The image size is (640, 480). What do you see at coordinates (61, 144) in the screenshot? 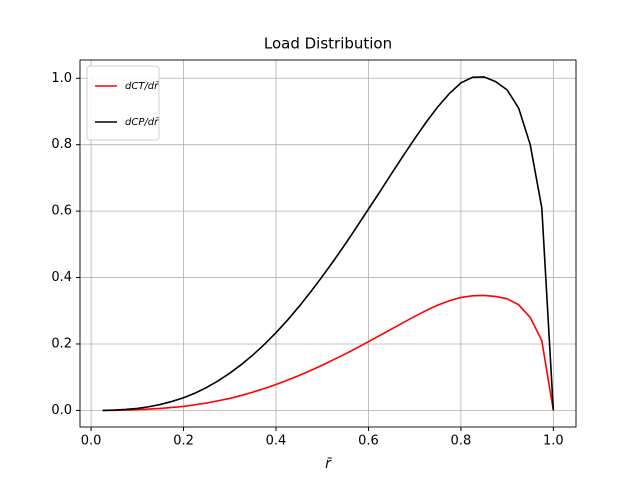
I see `y-tick-label: 0.8` at bounding box center [61, 144].